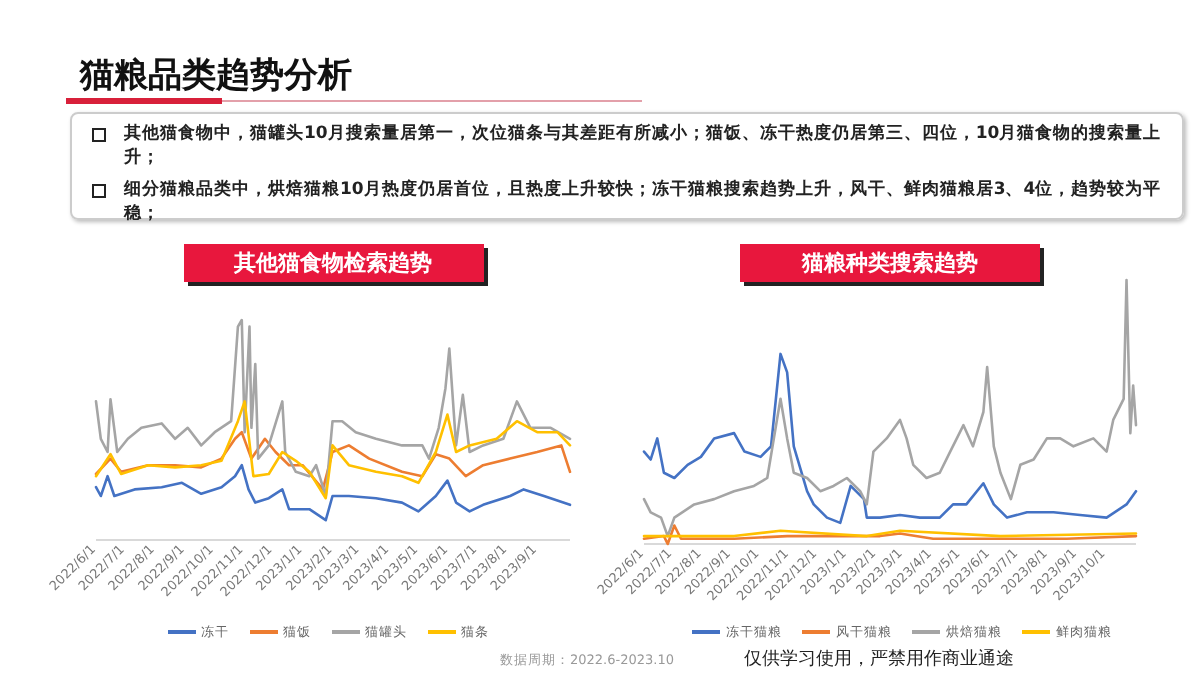 The width and height of the screenshot is (1200, 674). Describe the element at coordinates (890, 263) in the screenshot. I see `chart-title: 猫粮种类搜索趋势` at that location.